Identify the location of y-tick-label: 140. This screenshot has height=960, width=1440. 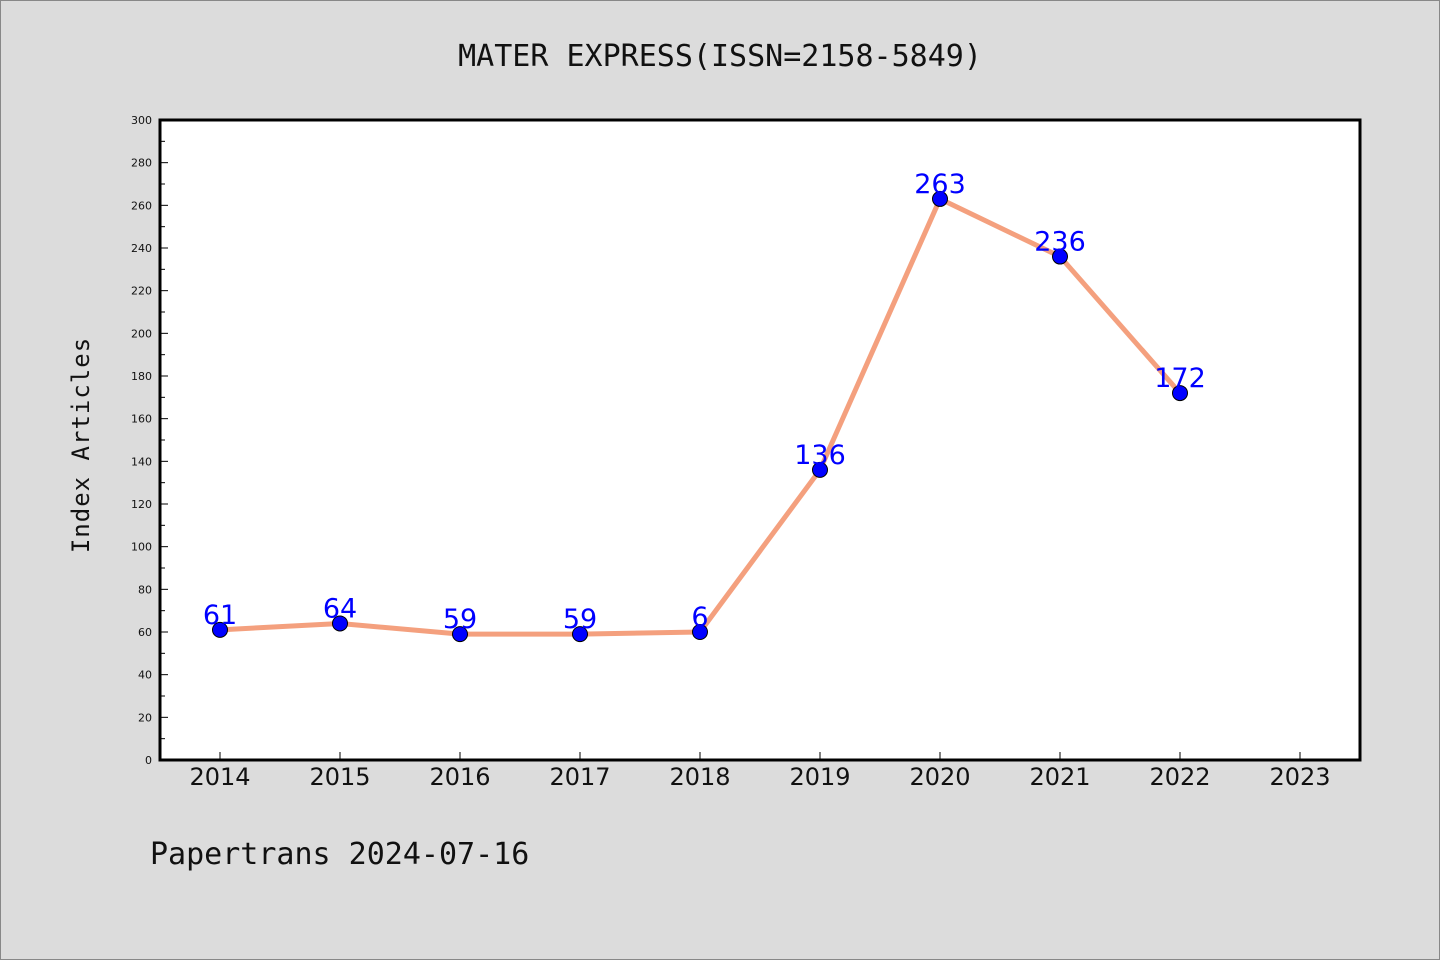
(141, 461).